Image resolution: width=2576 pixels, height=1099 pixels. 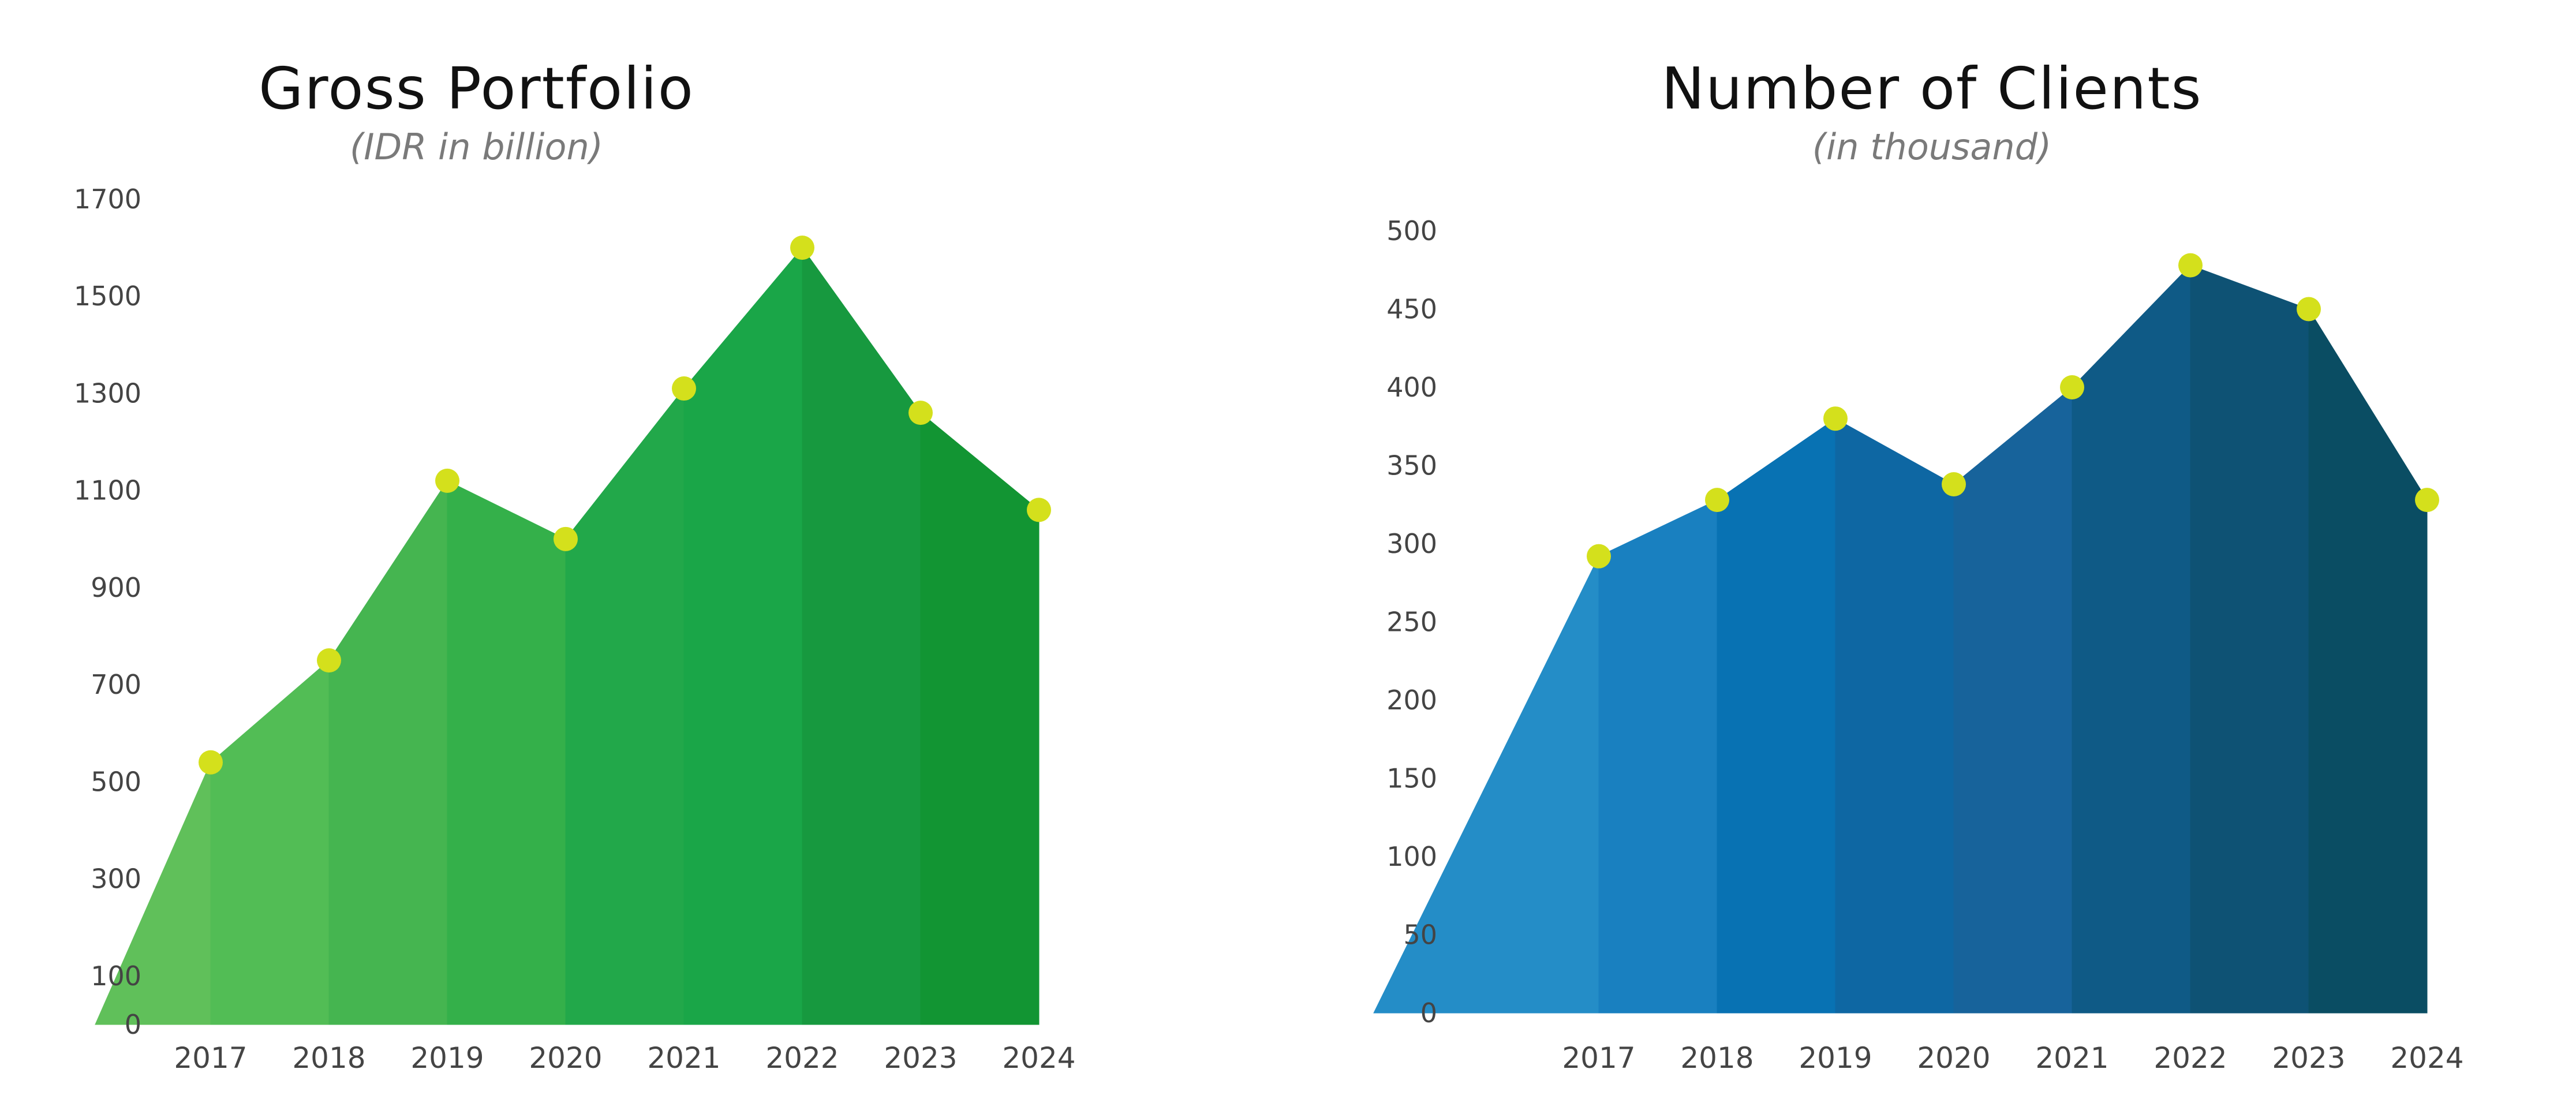 What do you see at coordinates (1420, 935) in the screenshot?
I see `y-tick-label: 50` at bounding box center [1420, 935].